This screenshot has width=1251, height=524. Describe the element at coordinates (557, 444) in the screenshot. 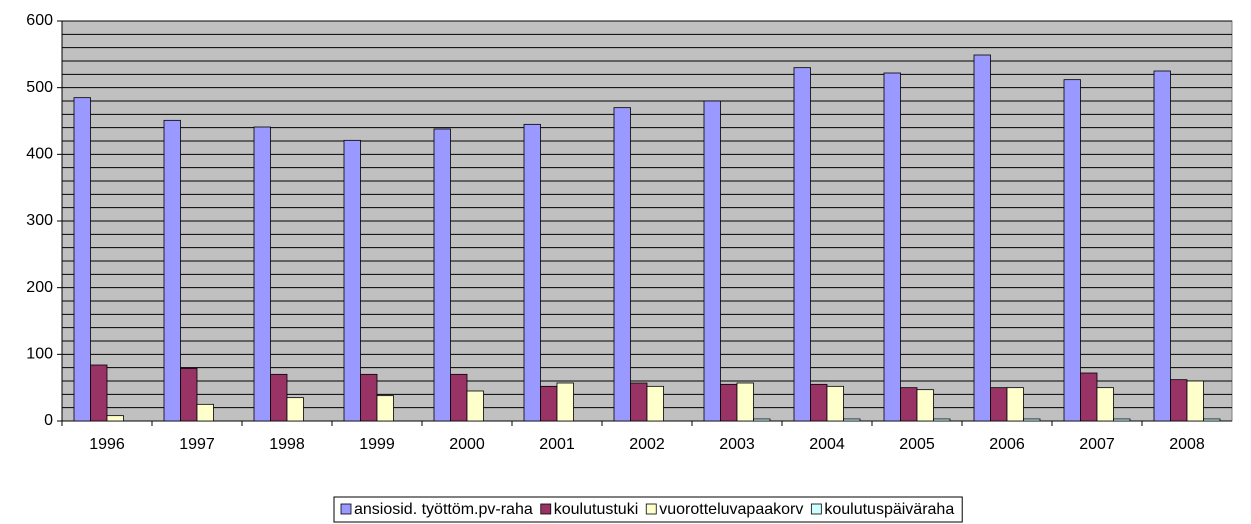

I see `x-tick-label: 2001` at that location.